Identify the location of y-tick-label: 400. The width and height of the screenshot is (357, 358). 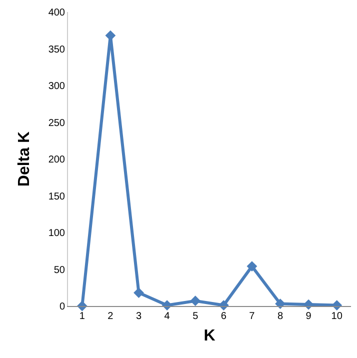
(57, 13).